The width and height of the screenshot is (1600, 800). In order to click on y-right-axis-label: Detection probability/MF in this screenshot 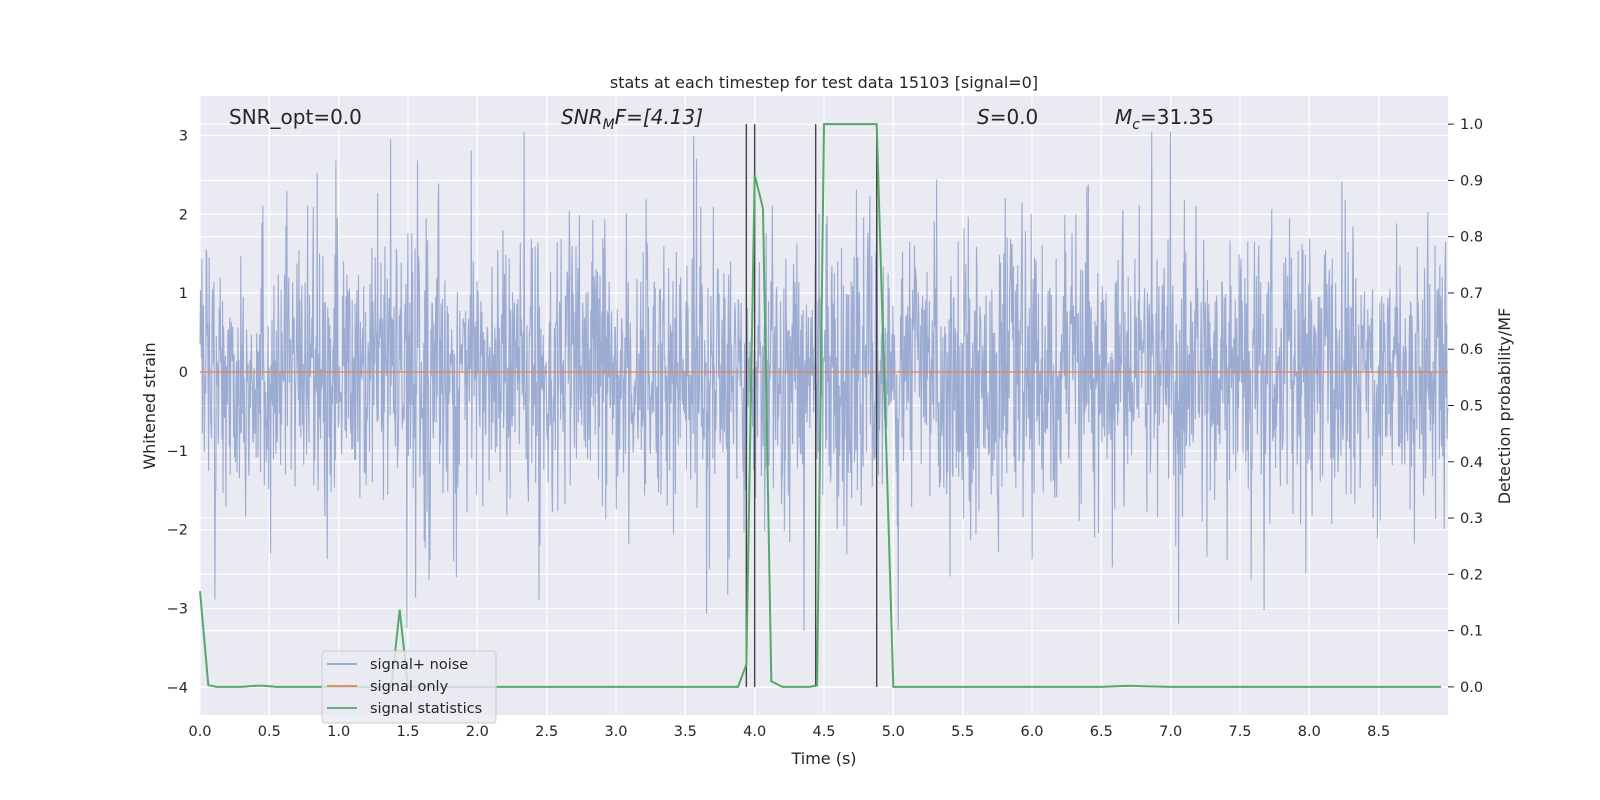, I will do `click(1504, 406)`.